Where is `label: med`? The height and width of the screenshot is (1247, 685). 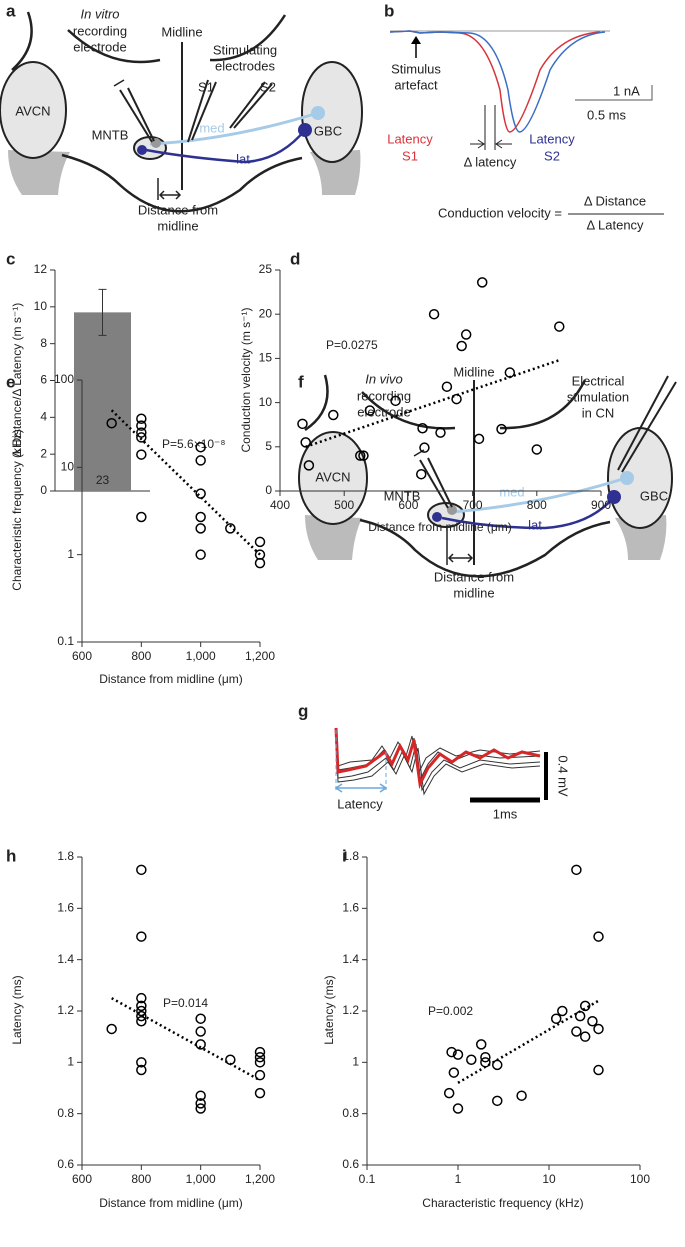 label: med is located at coordinates (511, 491).